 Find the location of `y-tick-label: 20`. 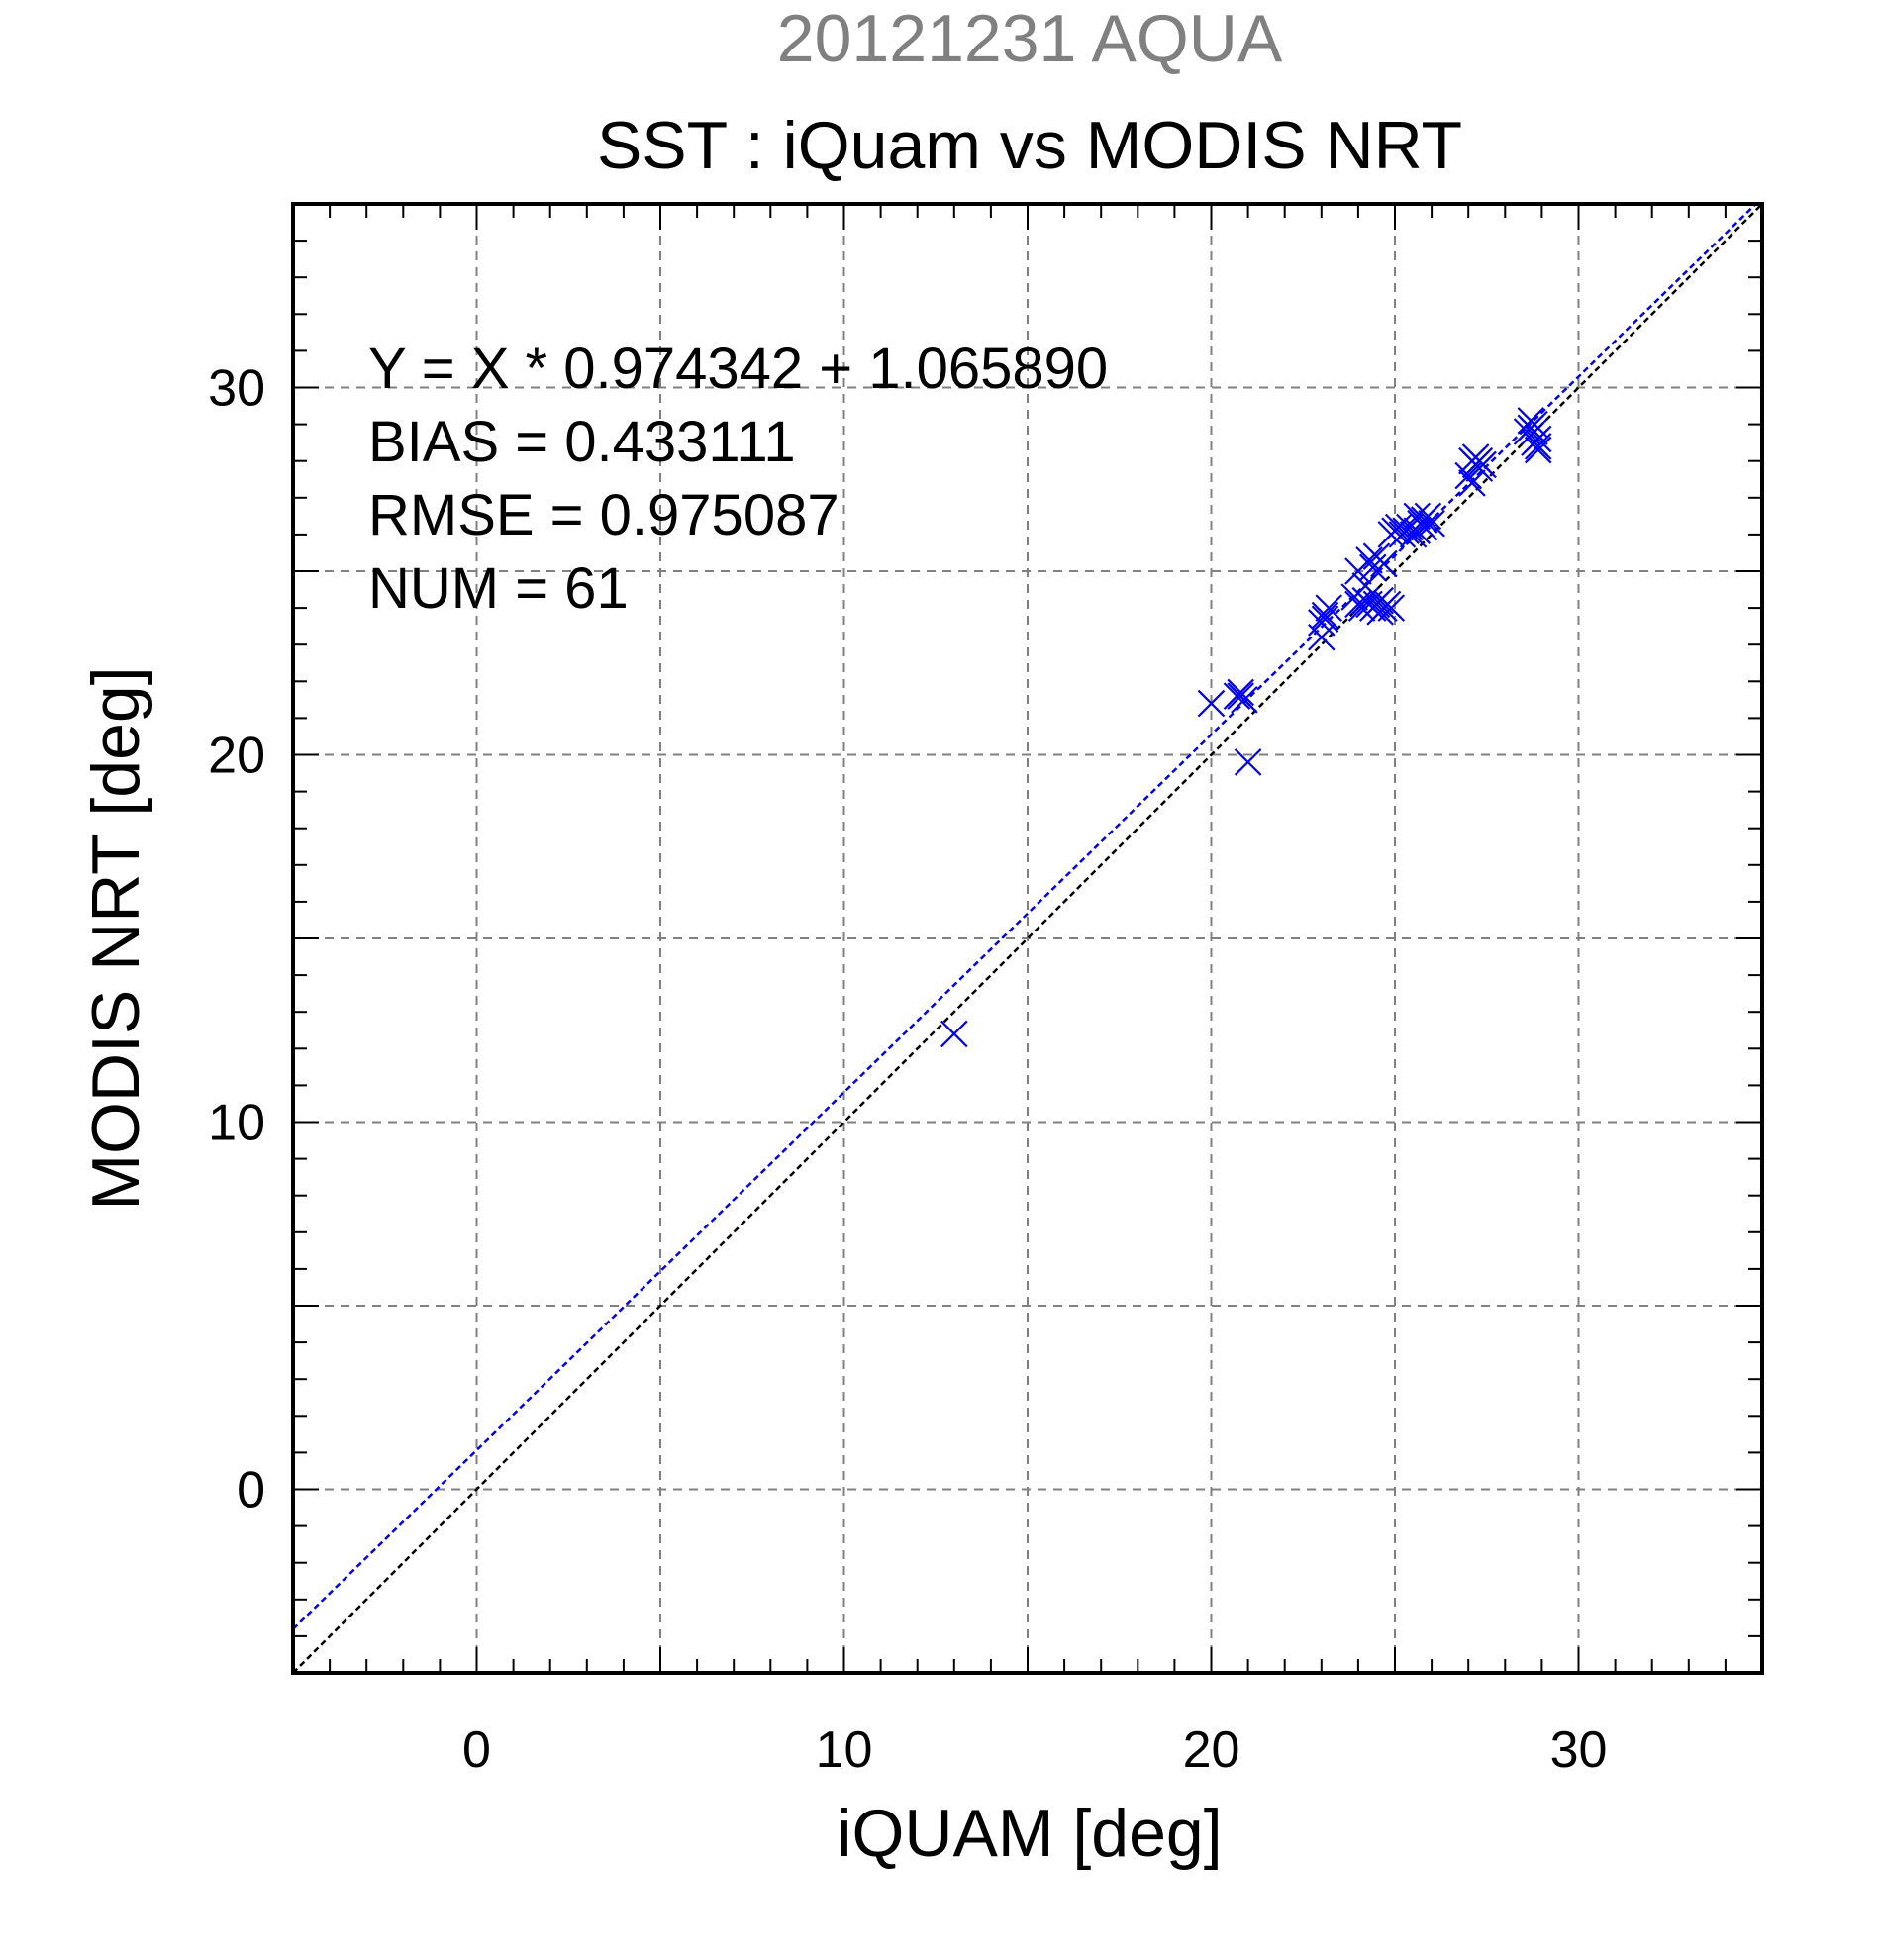

y-tick-label: 20 is located at coordinates (237, 756).